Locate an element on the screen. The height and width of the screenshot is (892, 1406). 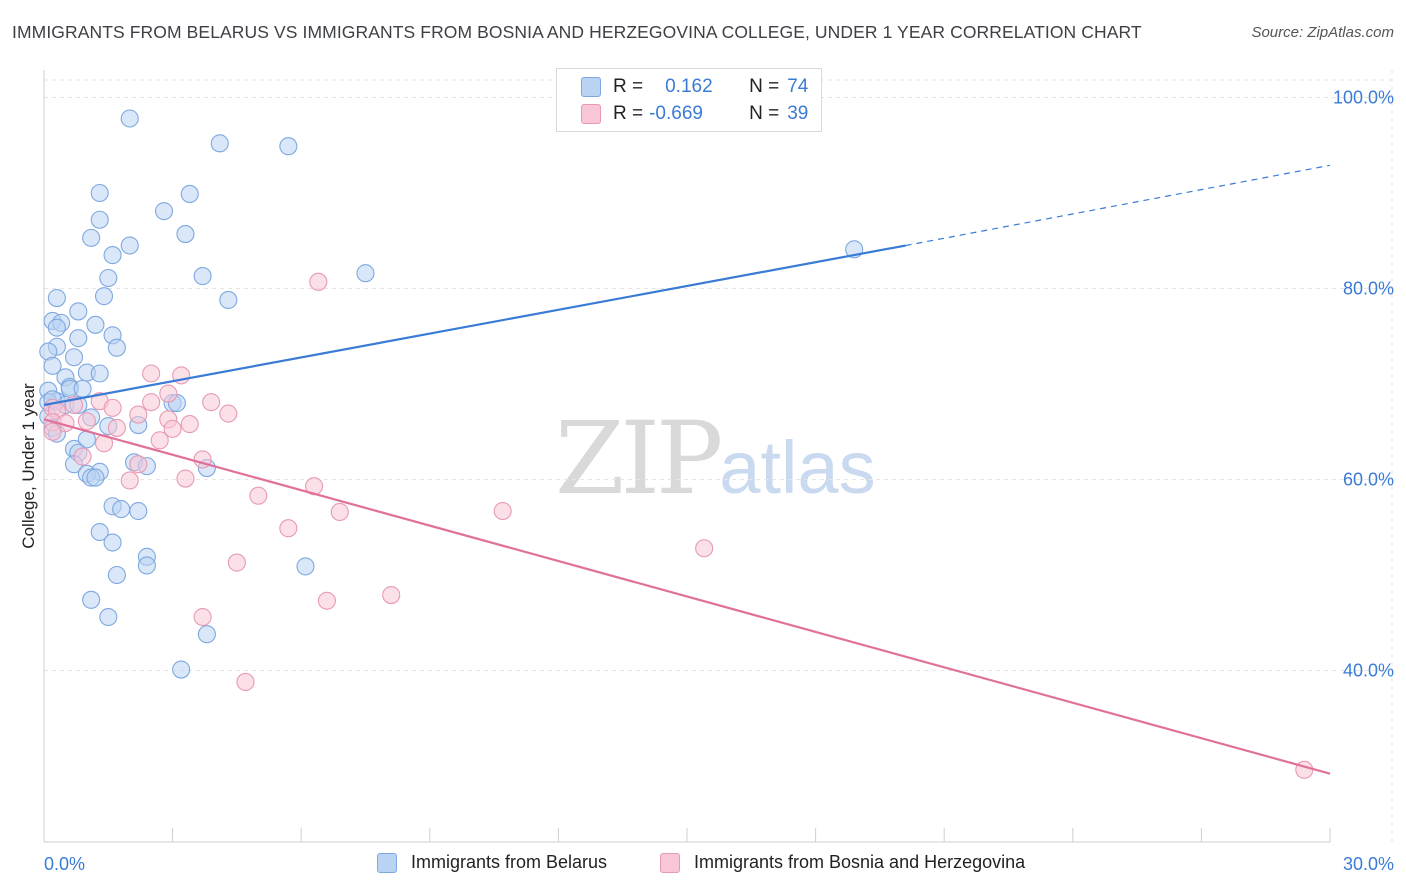
legend-row-belarus: R = 0.162 N = 74 is located at coordinates (694, 87).